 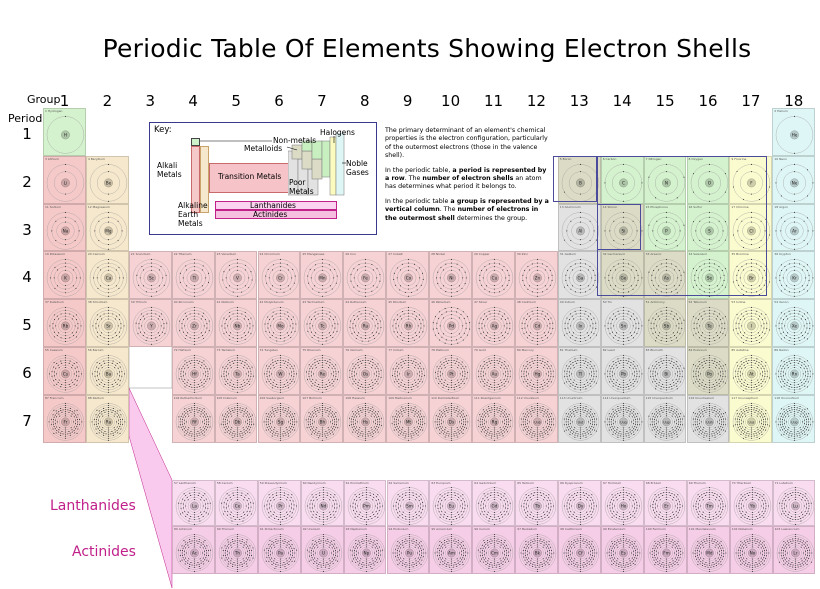 What do you see at coordinates (537, 326) in the screenshot?
I see `shell-diagram: Cd` at bounding box center [537, 326].